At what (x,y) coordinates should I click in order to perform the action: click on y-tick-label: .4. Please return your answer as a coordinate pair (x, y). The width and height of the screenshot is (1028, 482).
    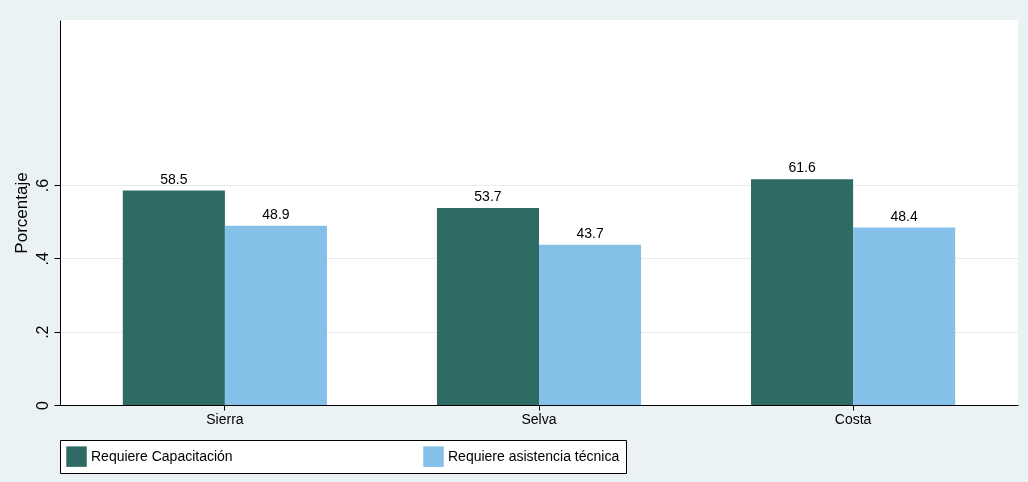
    Looking at the image, I should click on (42, 259).